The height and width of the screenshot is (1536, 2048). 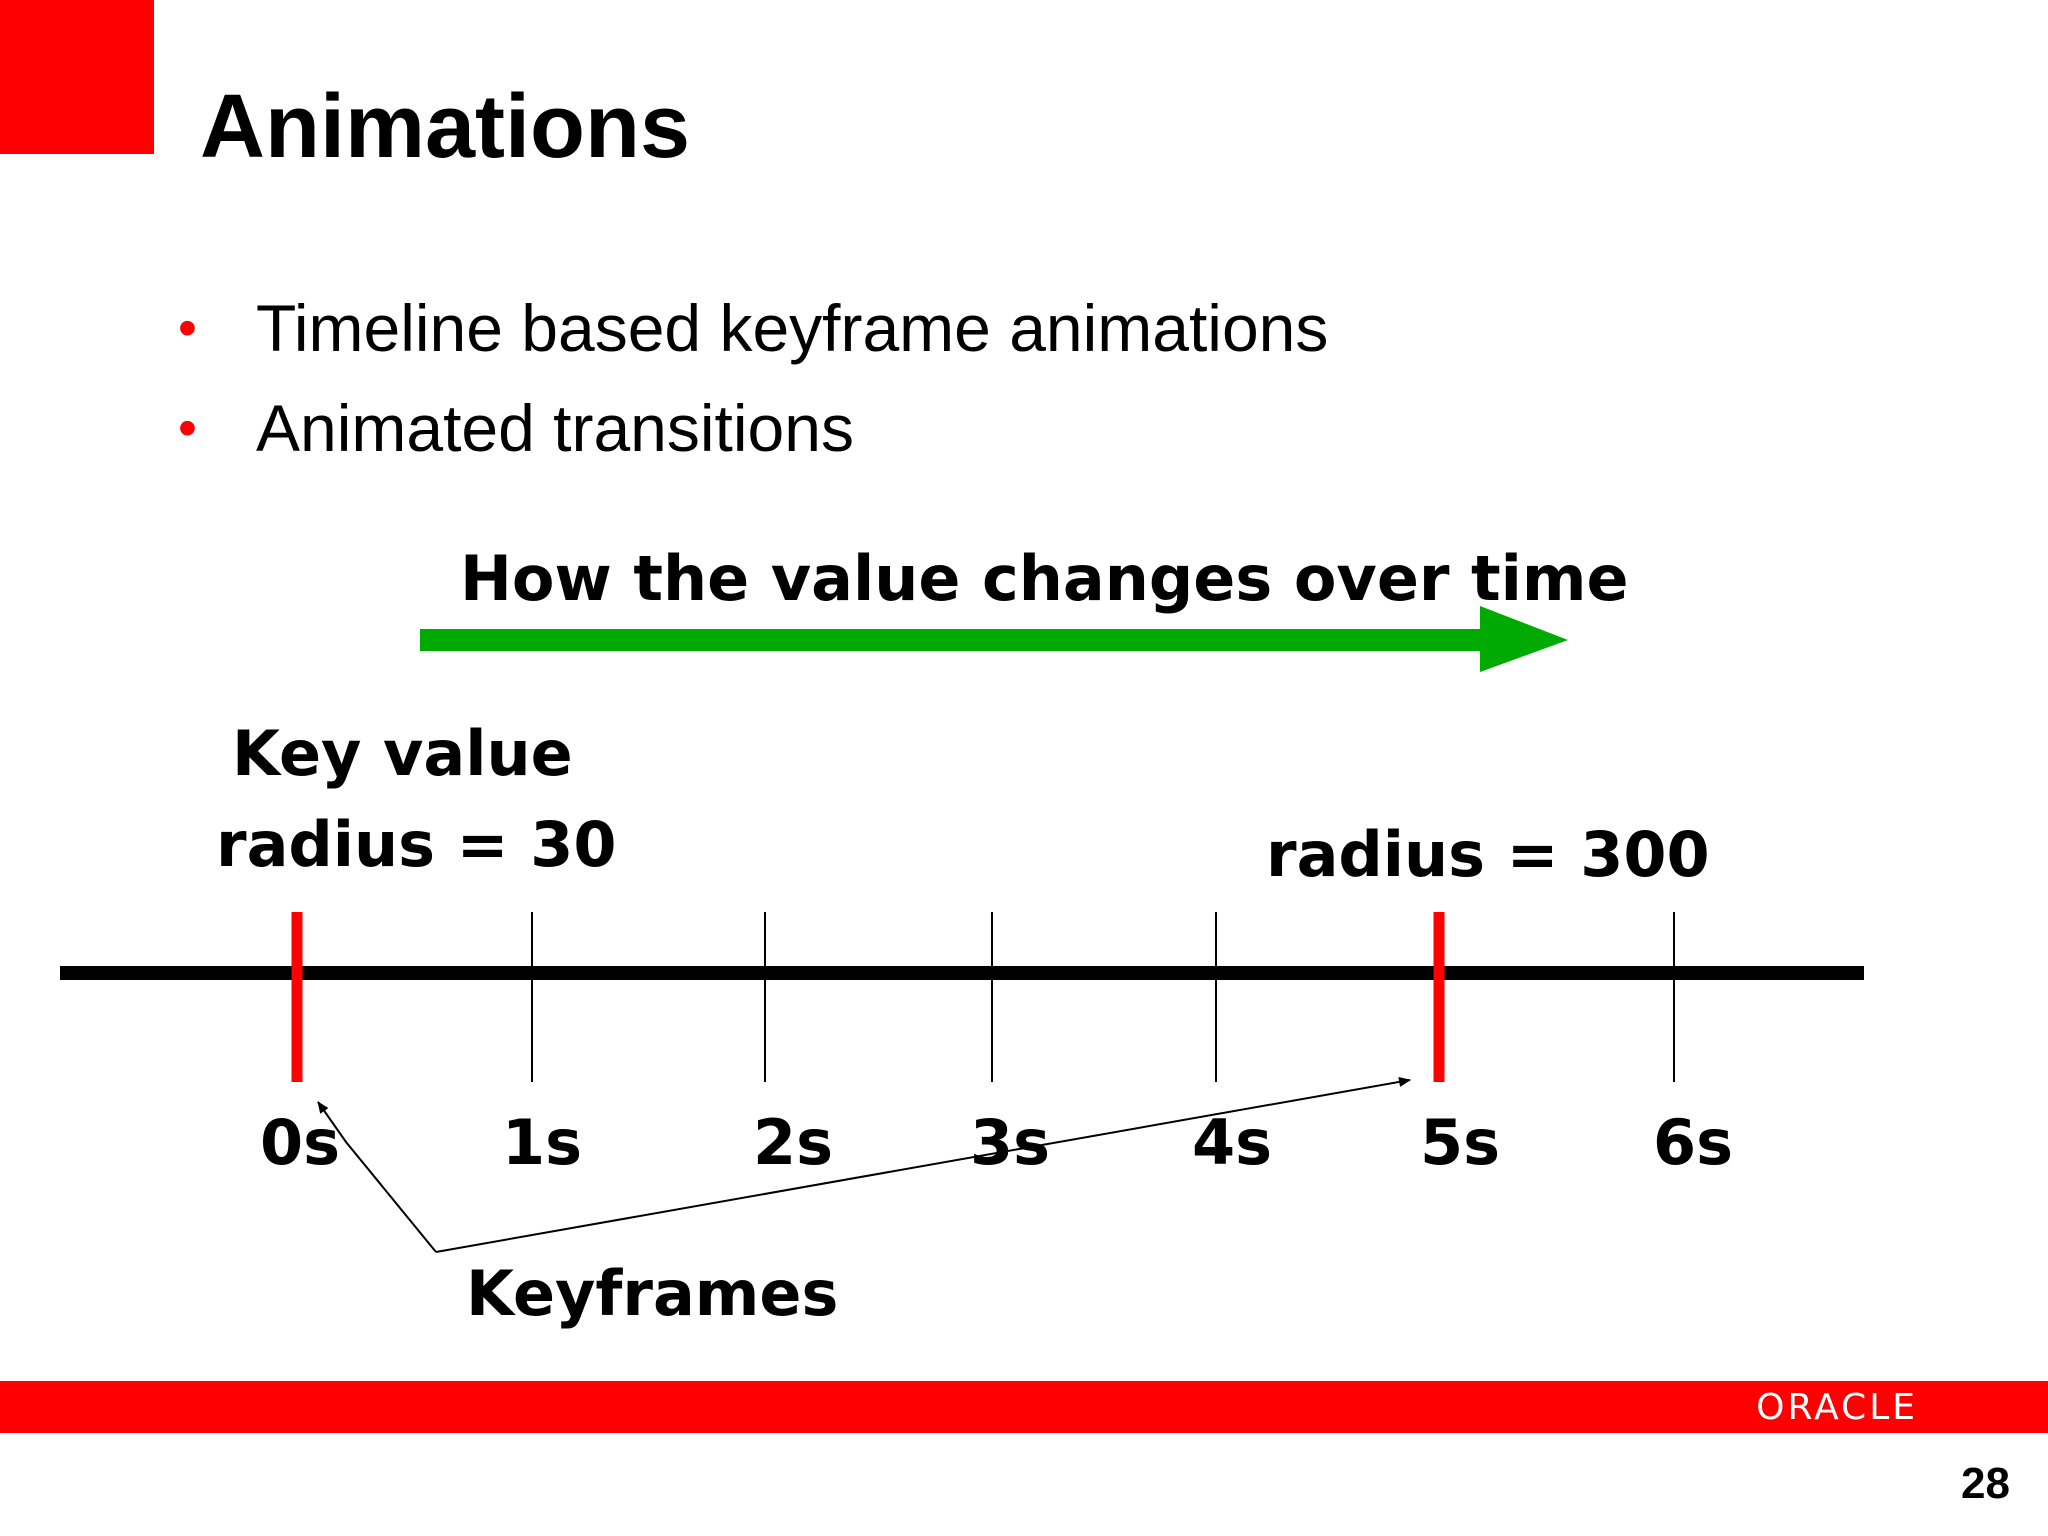 I want to click on tick-label: 1s, so click(x=542, y=1142).